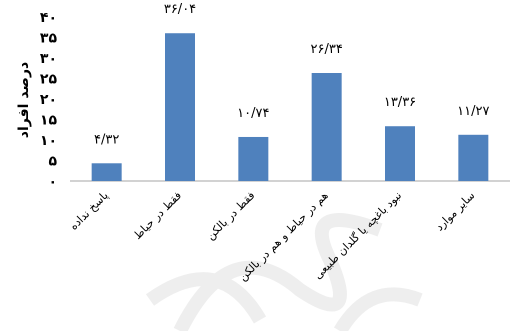  I want to click on y-tick-label: ۴۰, so click(48, 18).